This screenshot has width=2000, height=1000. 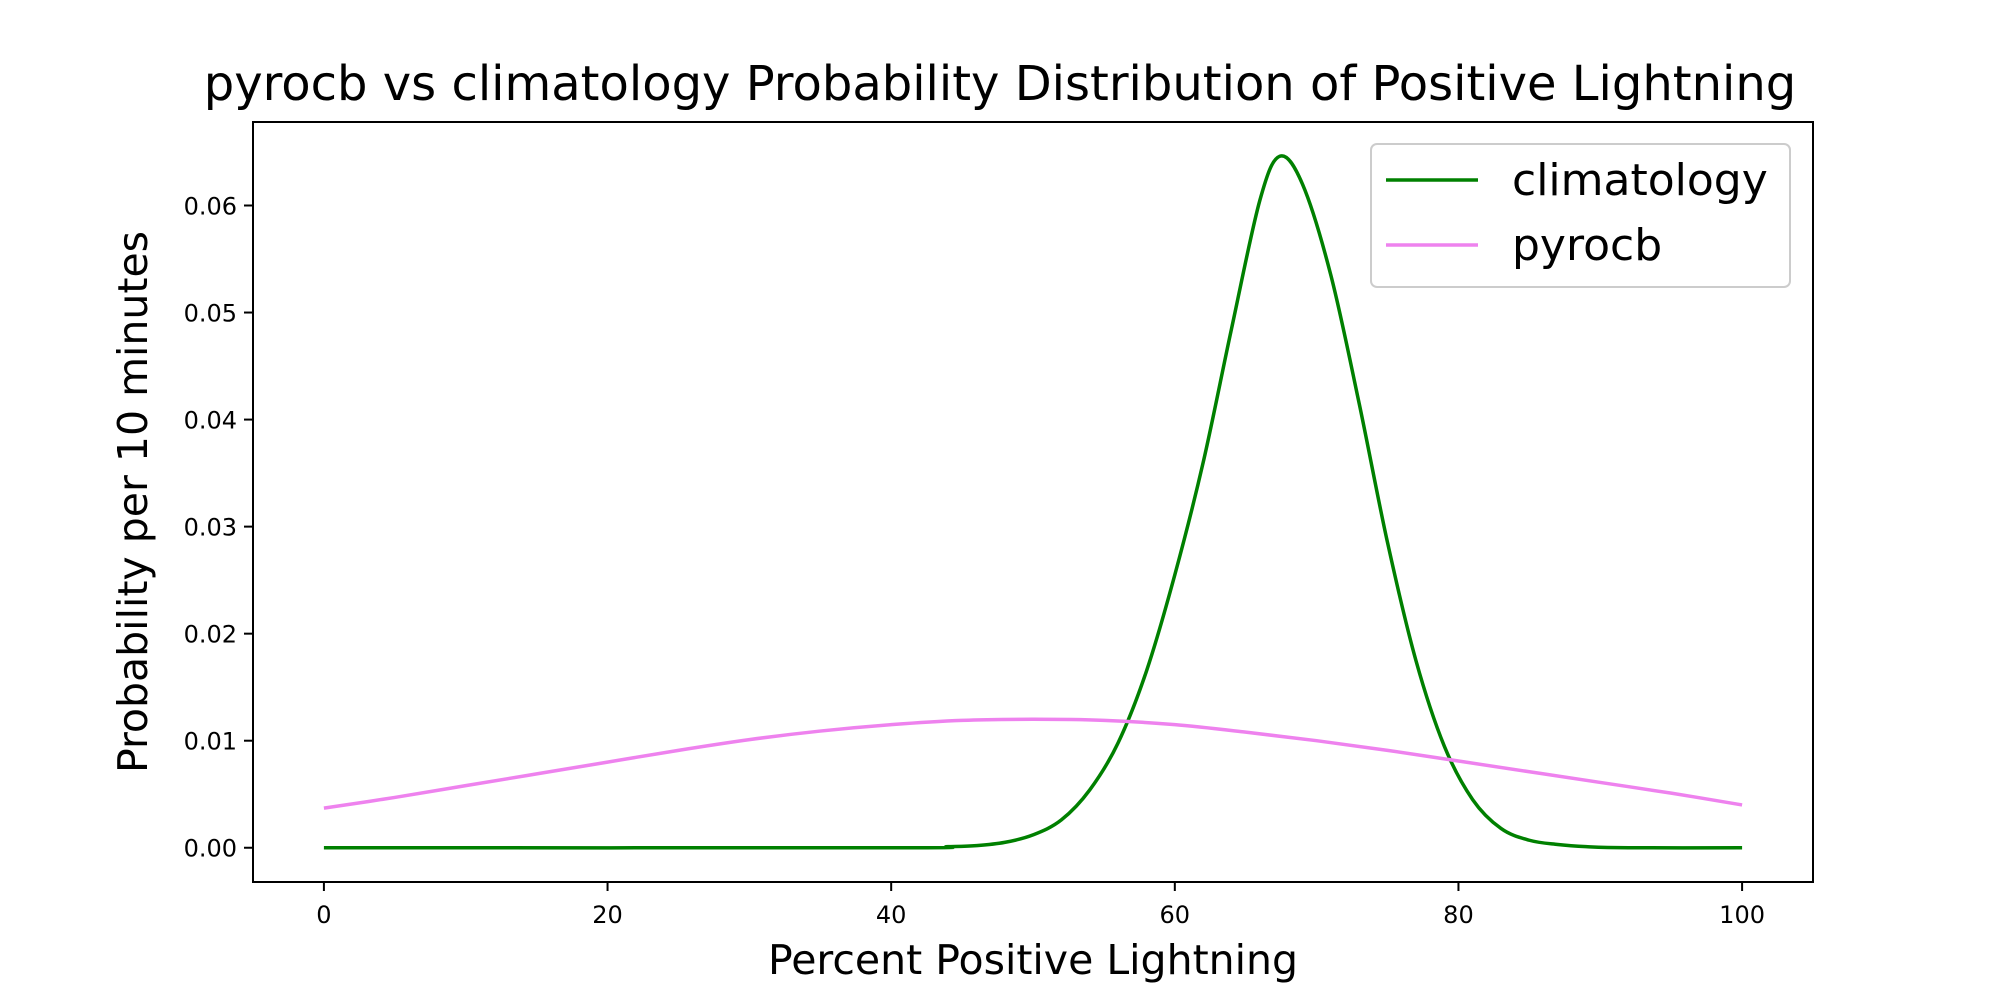 What do you see at coordinates (1458, 915) in the screenshot?
I see `x-tick-label: 80` at bounding box center [1458, 915].